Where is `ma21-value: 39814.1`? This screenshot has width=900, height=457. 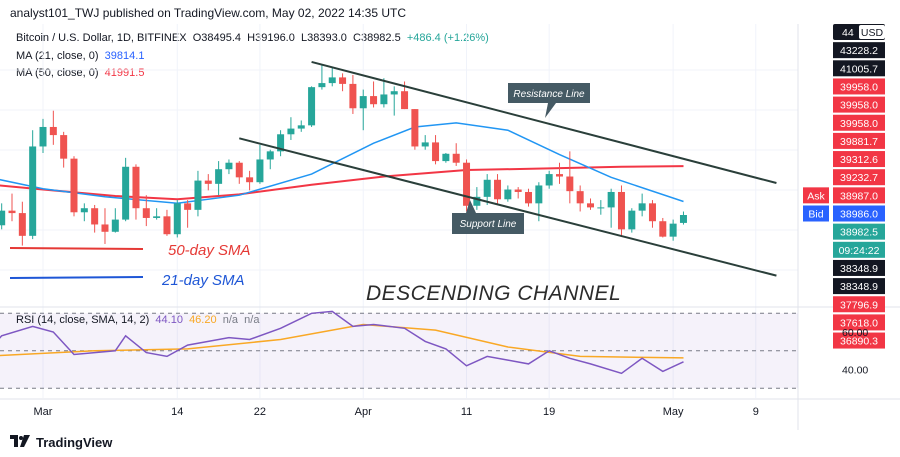 ma21-value: 39814.1 is located at coordinates (124, 56).